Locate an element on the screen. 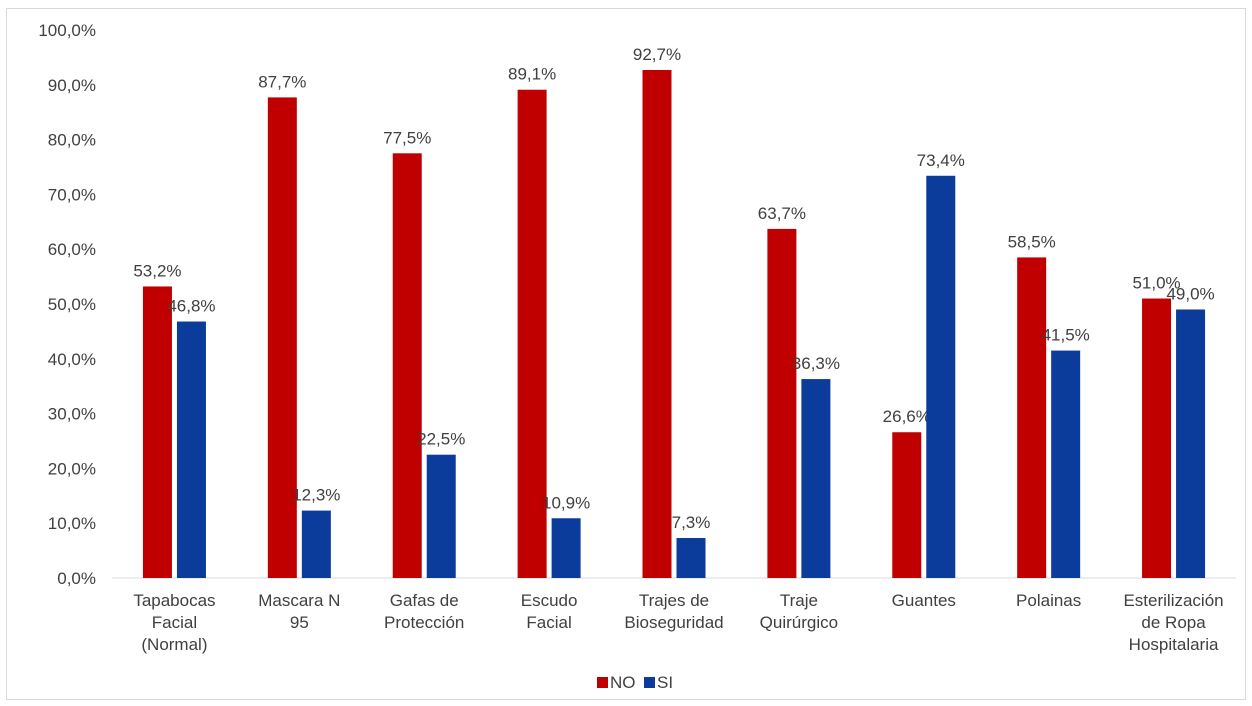 This screenshot has width=1252, height=706. data-label: 77,5% is located at coordinates (407, 137).